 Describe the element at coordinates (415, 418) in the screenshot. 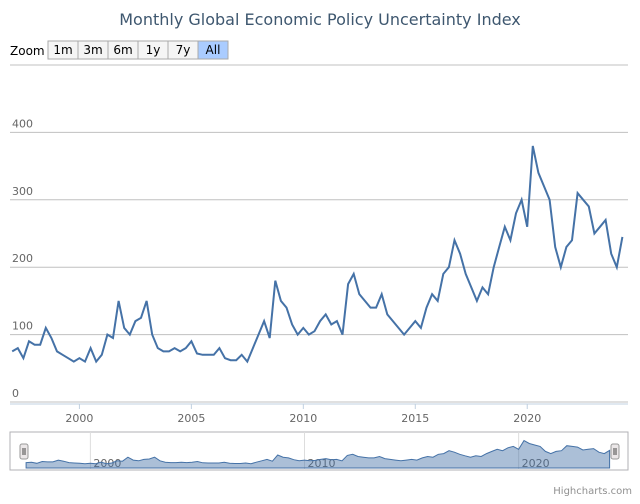

I see `x-tick-label: 2015` at that location.